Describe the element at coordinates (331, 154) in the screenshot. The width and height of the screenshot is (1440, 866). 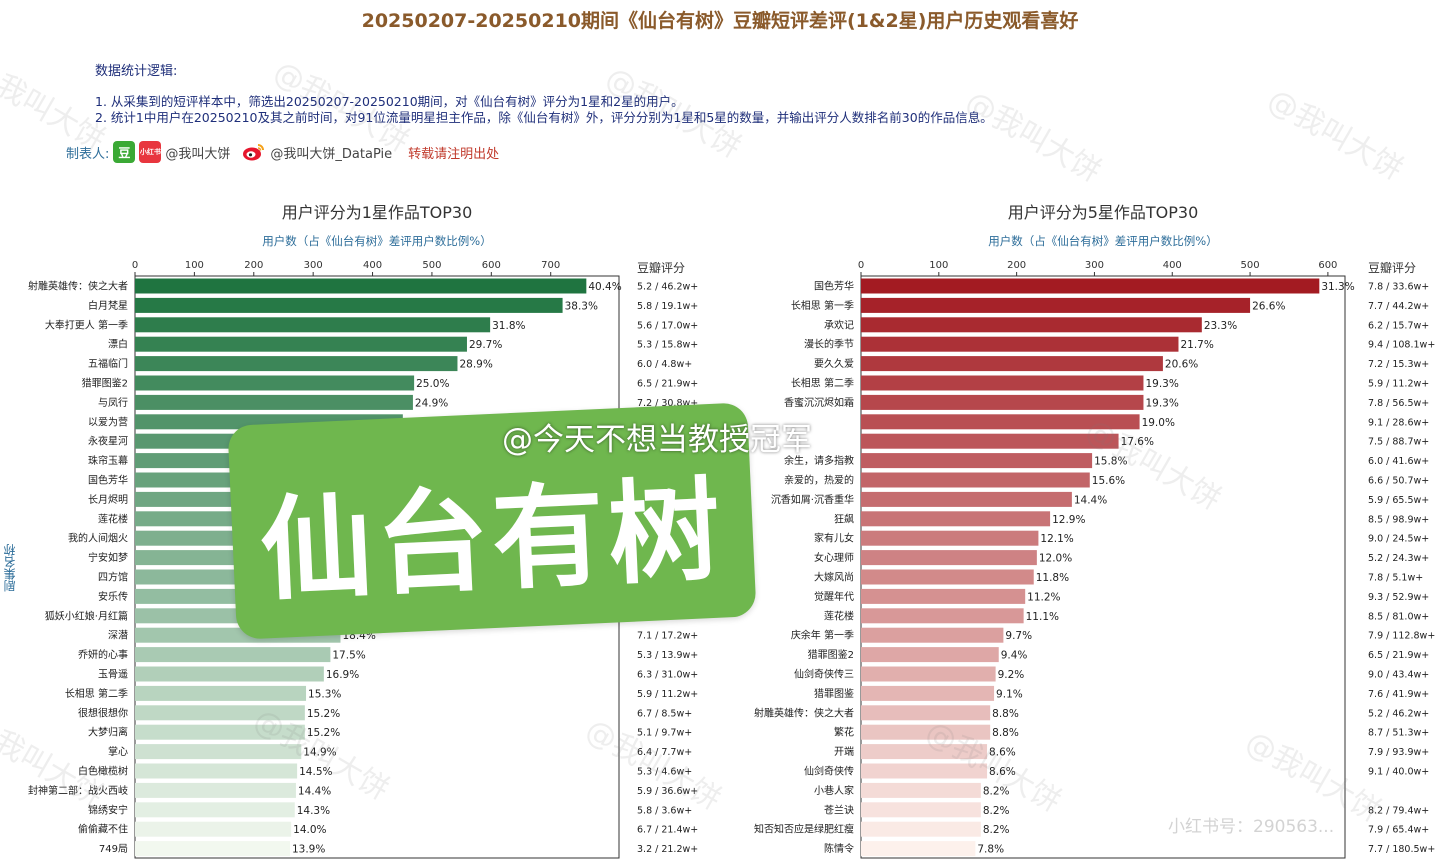
I see `maker-weibo-handle: @我叫大饼_DataPie` at that location.